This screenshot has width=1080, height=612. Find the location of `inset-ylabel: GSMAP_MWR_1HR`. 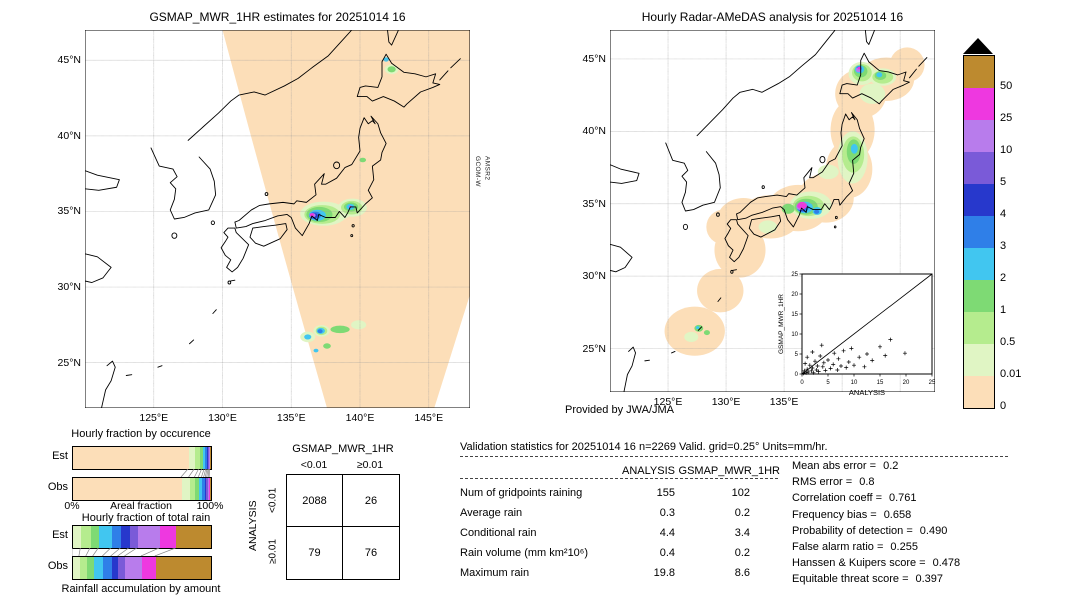

inset-ylabel: GSMAP_MWR_1HR is located at coordinates (781, 324).